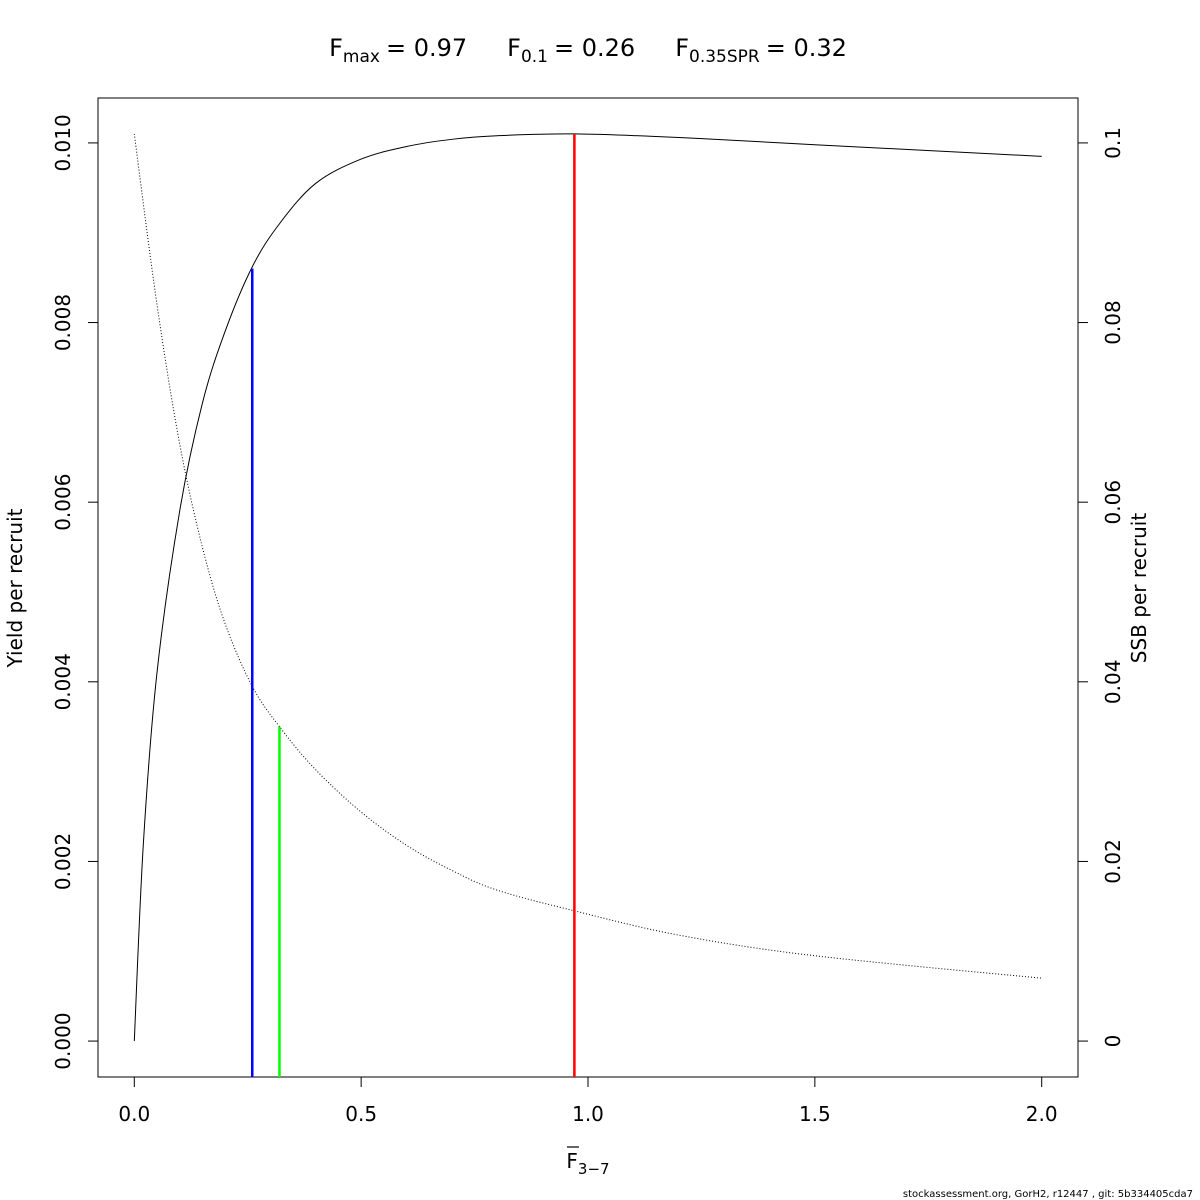  What do you see at coordinates (682, 48) in the screenshot?
I see `f35-label: F` at bounding box center [682, 48].